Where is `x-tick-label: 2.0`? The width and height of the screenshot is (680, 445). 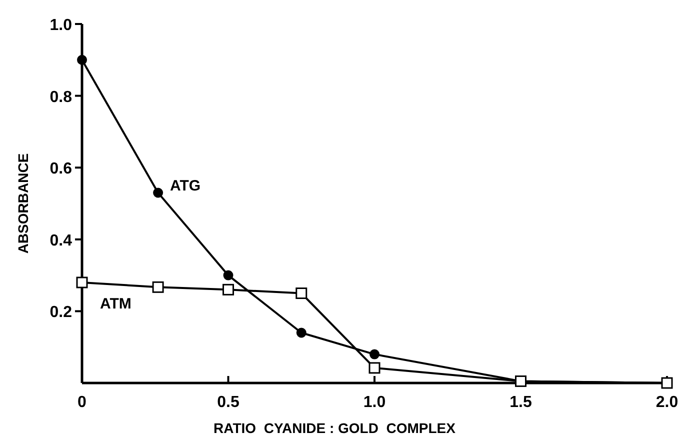 x-tick-label: 2.0 is located at coordinates (667, 402).